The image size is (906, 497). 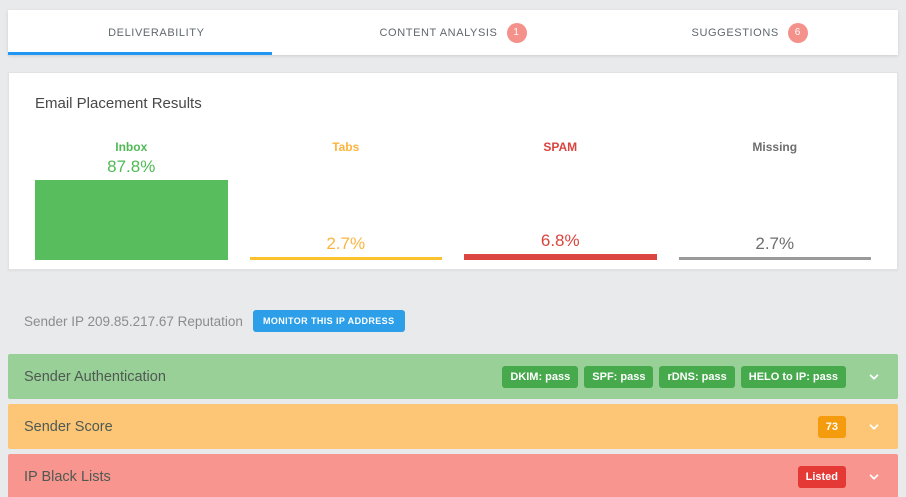 What do you see at coordinates (831, 426) in the screenshot?
I see `sender-score-value-badge: 73` at bounding box center [831, 426].